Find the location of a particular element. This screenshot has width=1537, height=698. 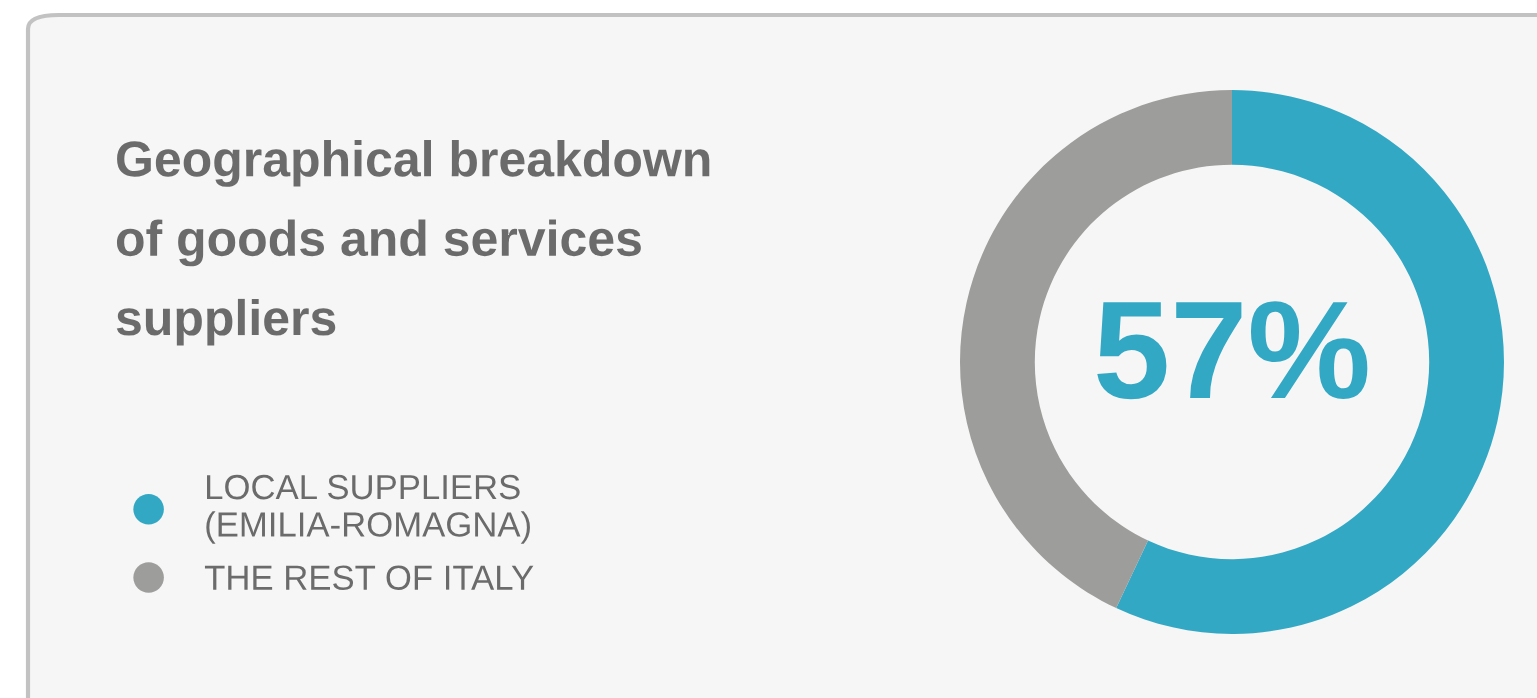

legend-label: LOCAL SUPPLIERS (EMILIA-ROMAGNA) is located at coordinates (368, 509).